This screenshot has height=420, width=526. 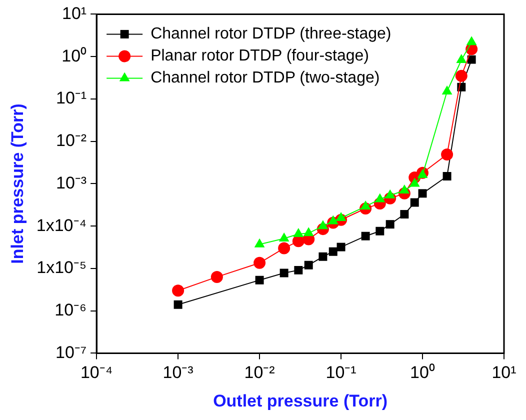 I want to click on legend-label: Channel rotor DTDP (two-stage), so click(x=265, y=78).